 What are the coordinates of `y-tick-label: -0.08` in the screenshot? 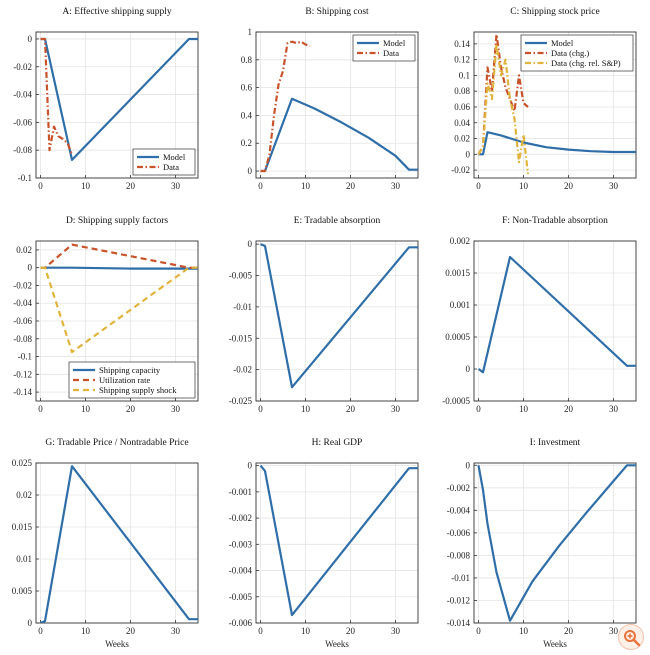 It's located at (22, 339).